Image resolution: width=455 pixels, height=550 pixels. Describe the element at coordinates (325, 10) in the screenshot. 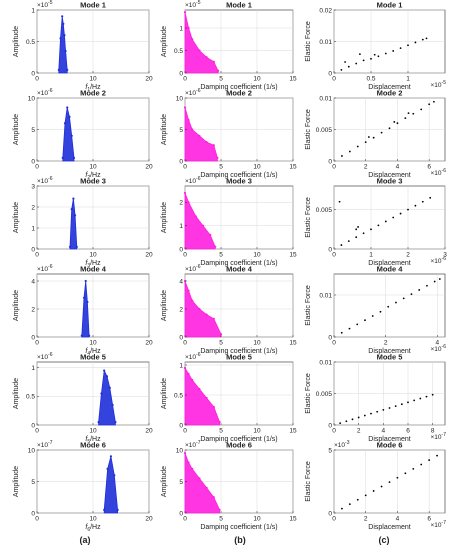

I see `y-tick-label: 0.02` at that location.